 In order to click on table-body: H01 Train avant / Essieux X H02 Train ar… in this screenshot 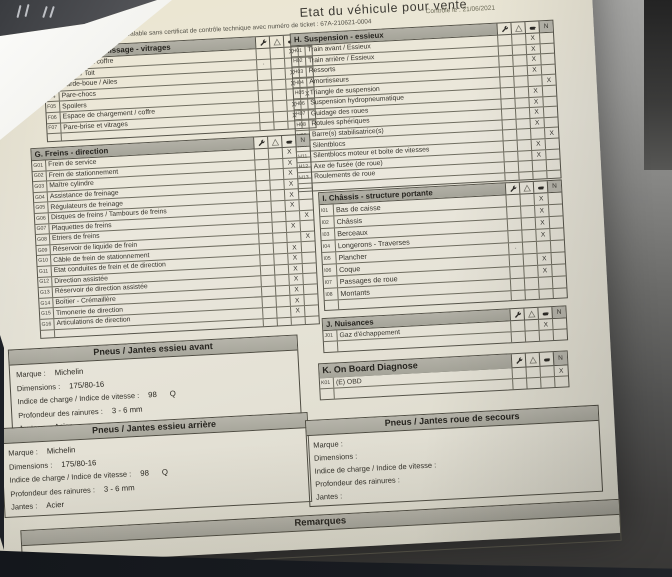, I will do `click(426, 107)`.